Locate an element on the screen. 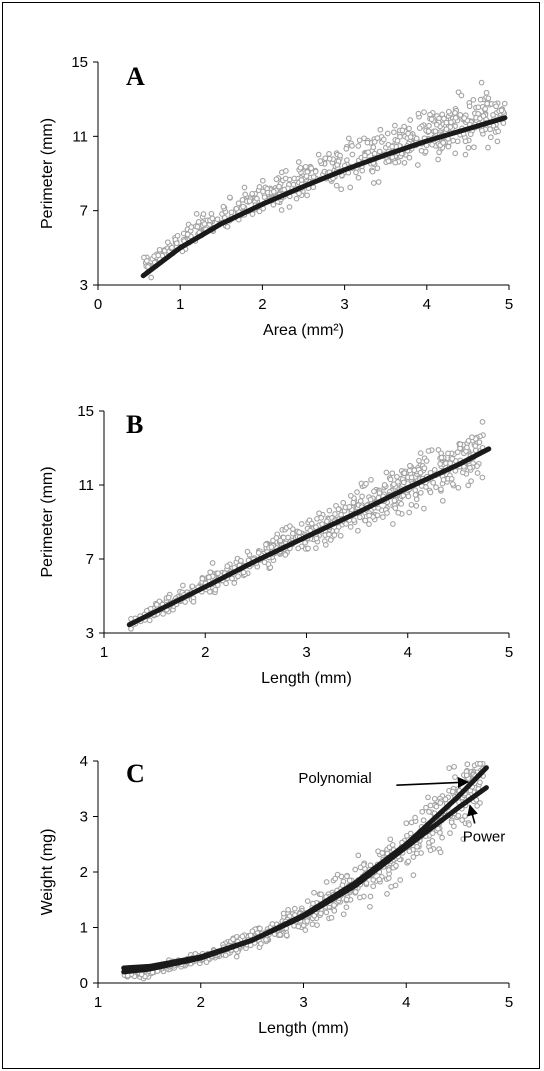  y-tick-label: 7 is located at coordinates (90, 559).